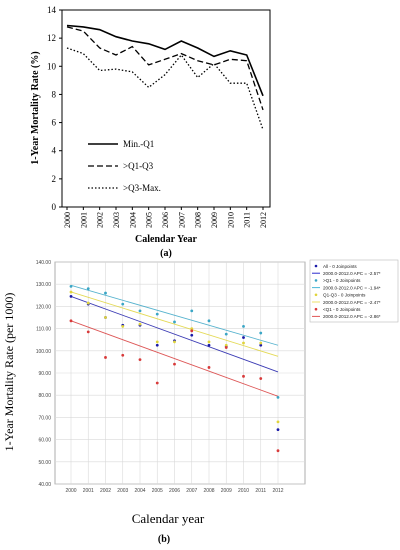  I want to click on panel-b-label: (b), so click(164, 539).